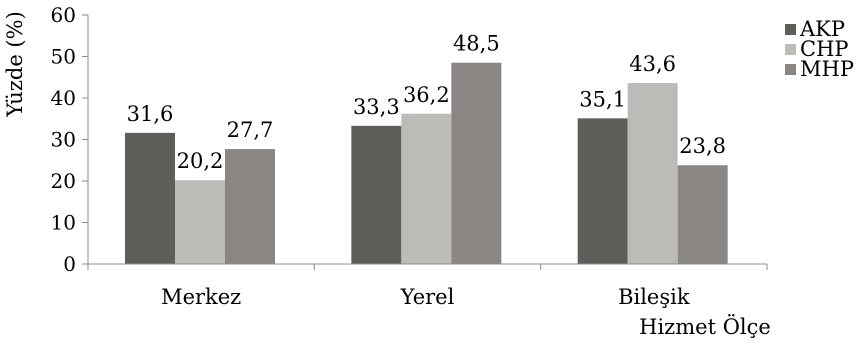 This screenshot has height=350, width=862. I want to click on data-label: 48,5, so click(476, 44).